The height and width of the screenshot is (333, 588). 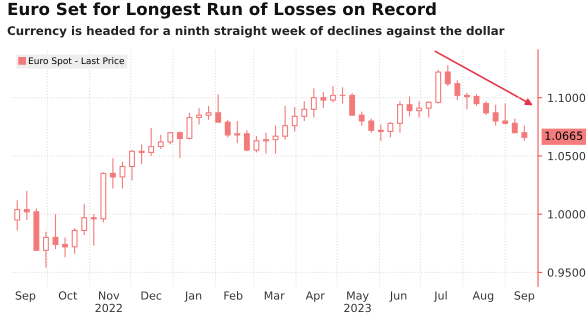 I want to click on chart-title: Euro Set for Longest Run of Losses on Record, so click(x=222, y=10).